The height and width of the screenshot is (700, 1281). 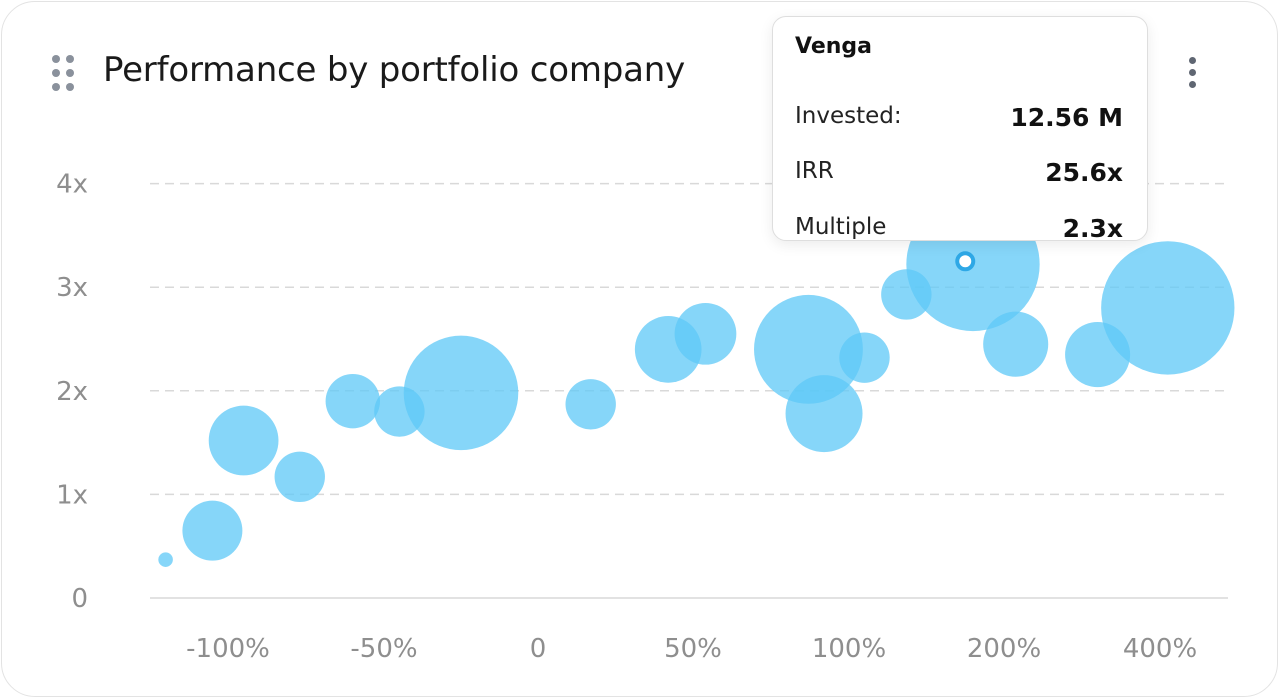 What do you see at coordinates (833, 46) in the screenshot?
I see `tooltip-company-name: Venga` at bounding box center [833, 46].